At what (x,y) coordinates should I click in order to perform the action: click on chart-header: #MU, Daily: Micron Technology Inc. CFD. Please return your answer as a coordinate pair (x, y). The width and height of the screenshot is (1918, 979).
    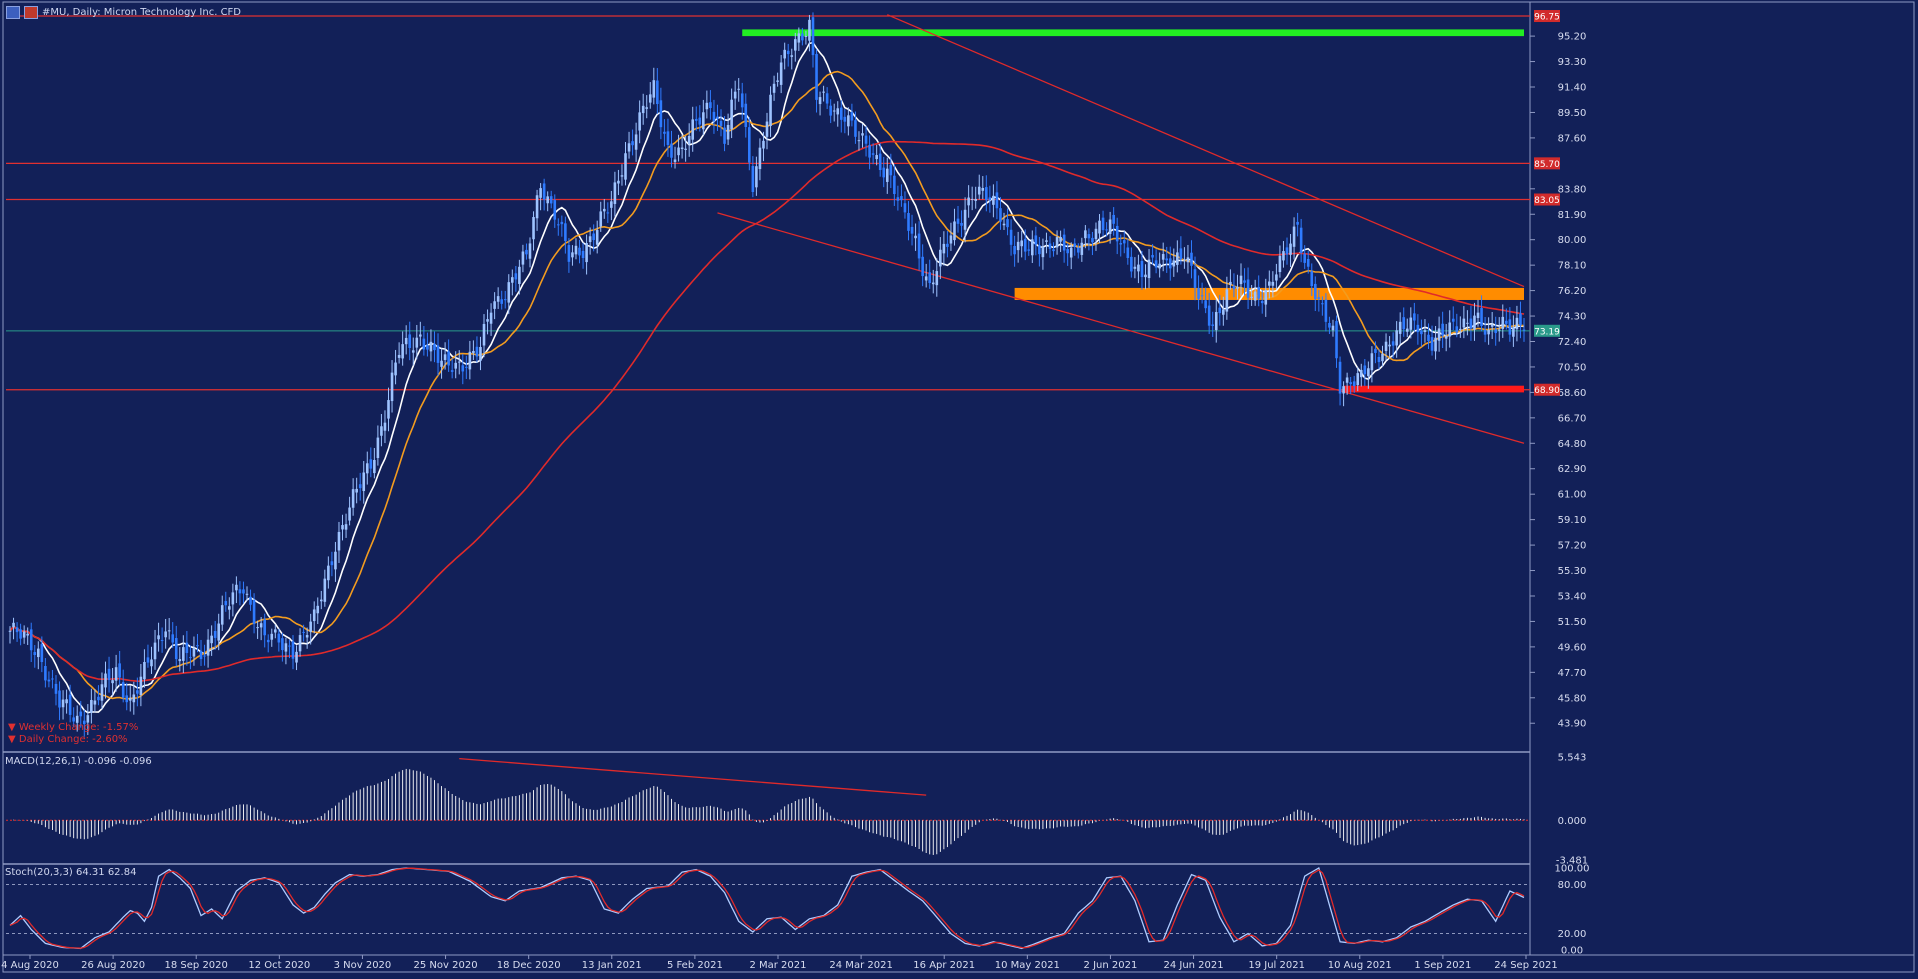
    Looking at the image, I should click on (123, 12).